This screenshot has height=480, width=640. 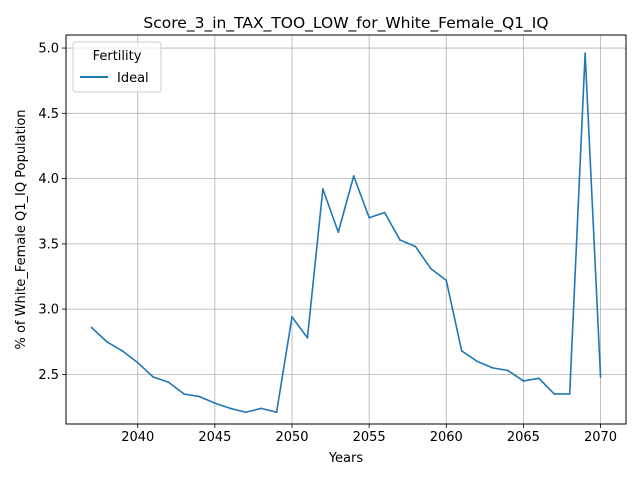 I want to click on x-tick-label: 2040, so click(x=137, y=437).